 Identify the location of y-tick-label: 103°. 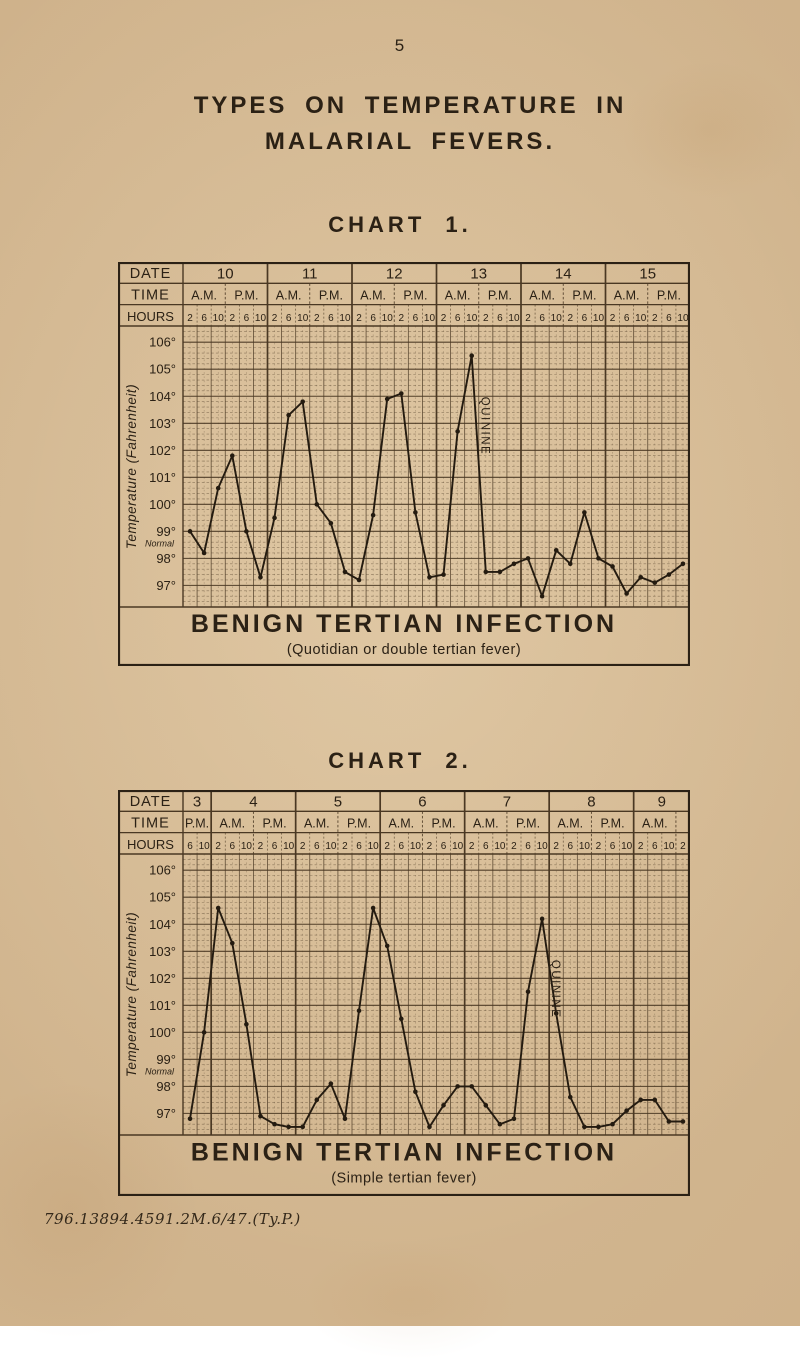
(162, 951).